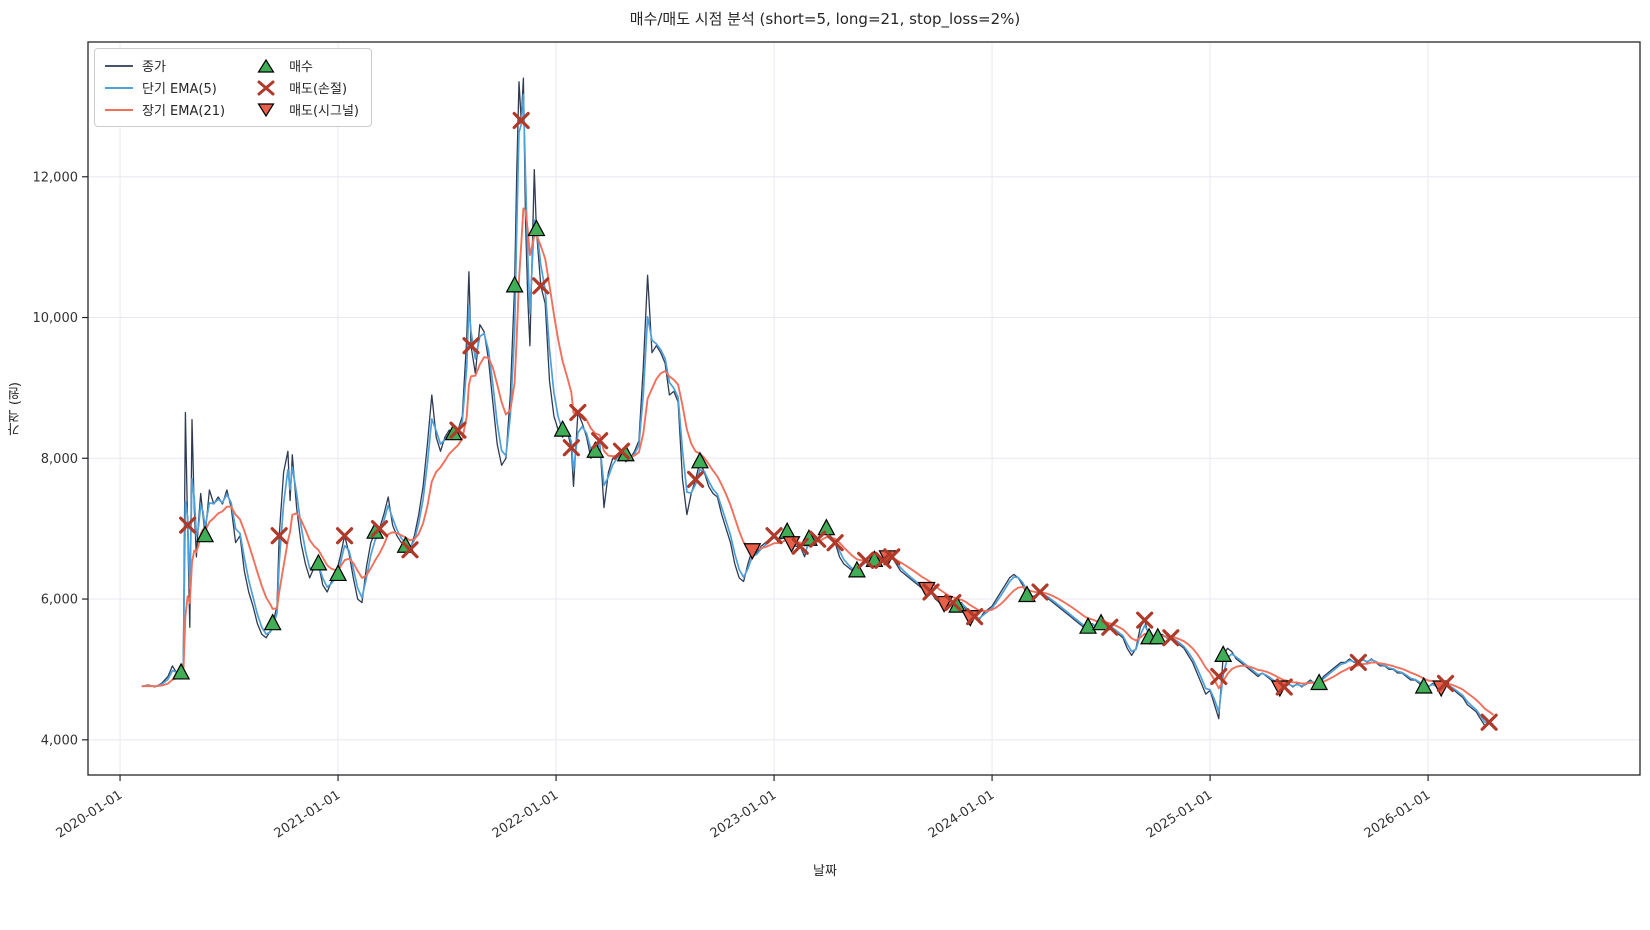 This screenshot has height=930, width=1650. I want to click on stop-loss-marker-icon, so click(266, 87).